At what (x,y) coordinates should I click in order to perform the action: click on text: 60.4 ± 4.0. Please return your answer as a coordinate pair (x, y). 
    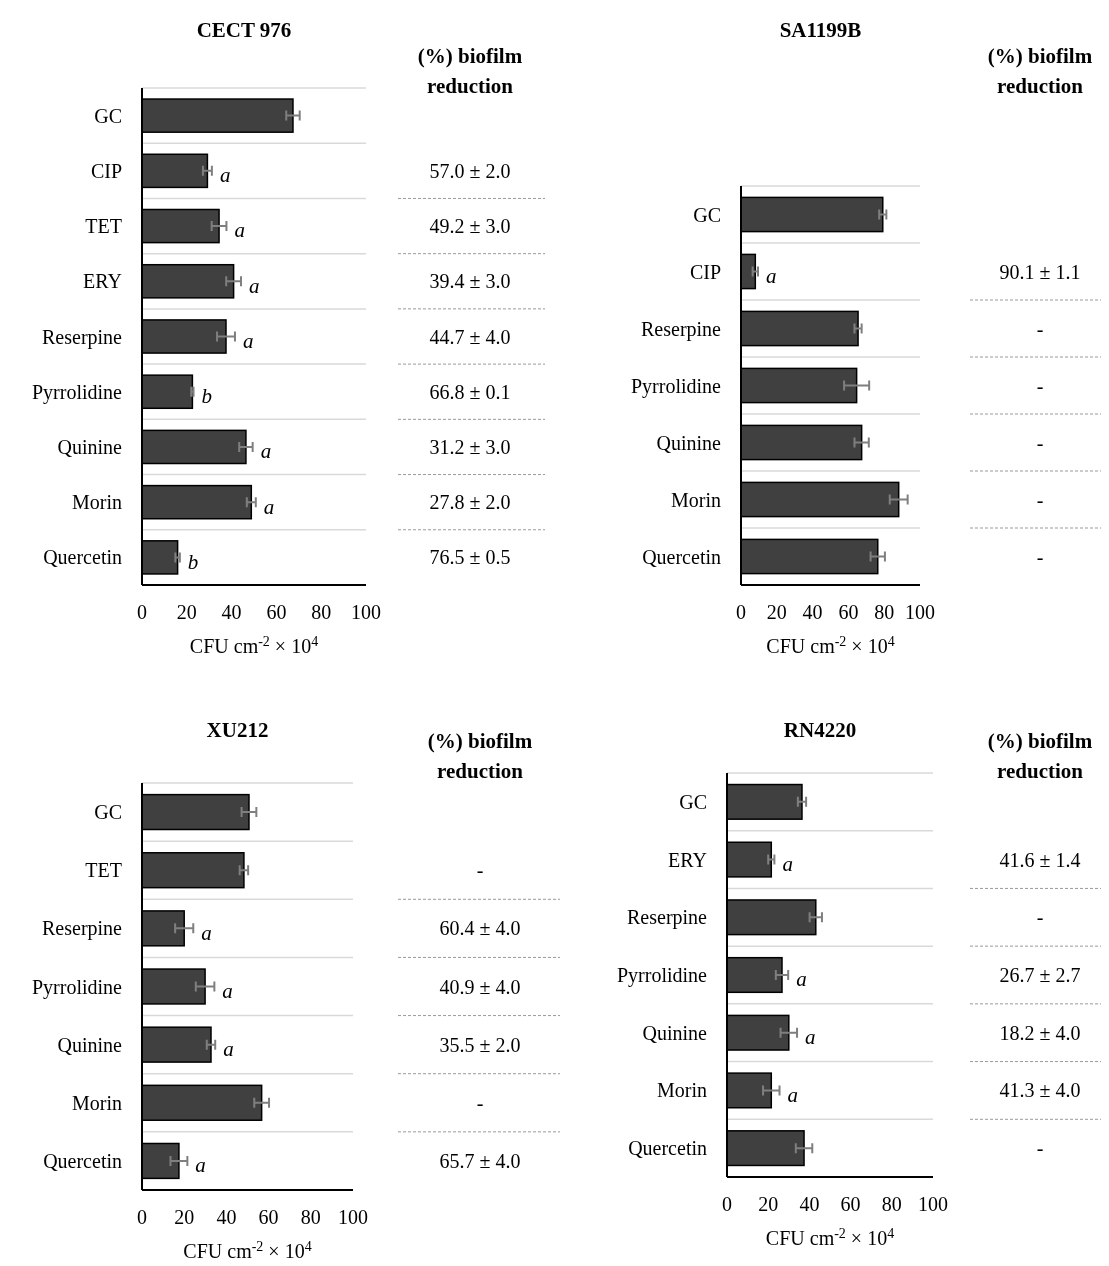
    Looking at the image, I should click on (480, 928).